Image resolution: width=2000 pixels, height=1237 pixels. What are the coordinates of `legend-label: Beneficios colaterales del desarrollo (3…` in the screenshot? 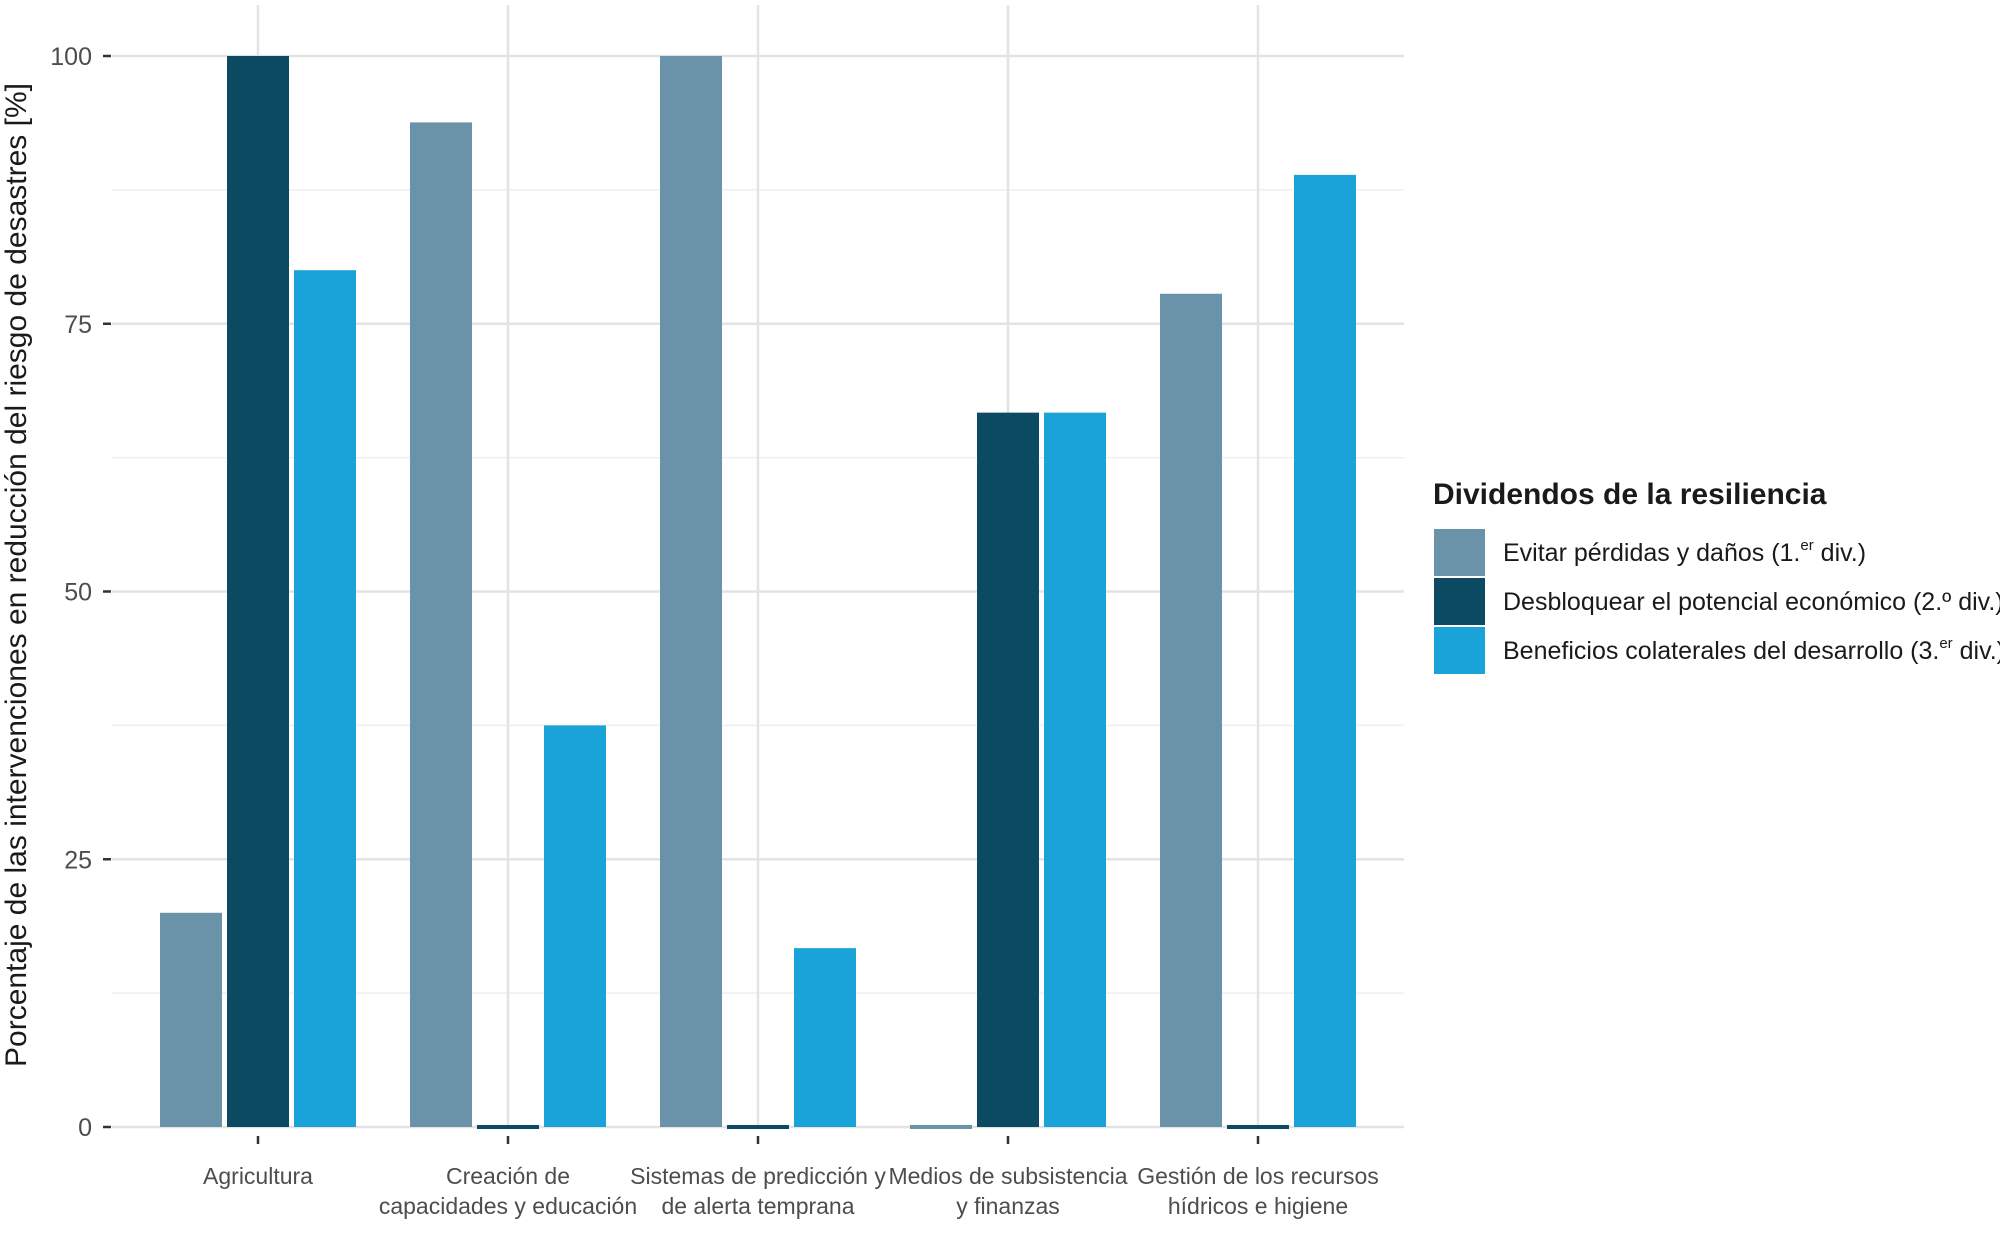 It's located at (1751, 650).